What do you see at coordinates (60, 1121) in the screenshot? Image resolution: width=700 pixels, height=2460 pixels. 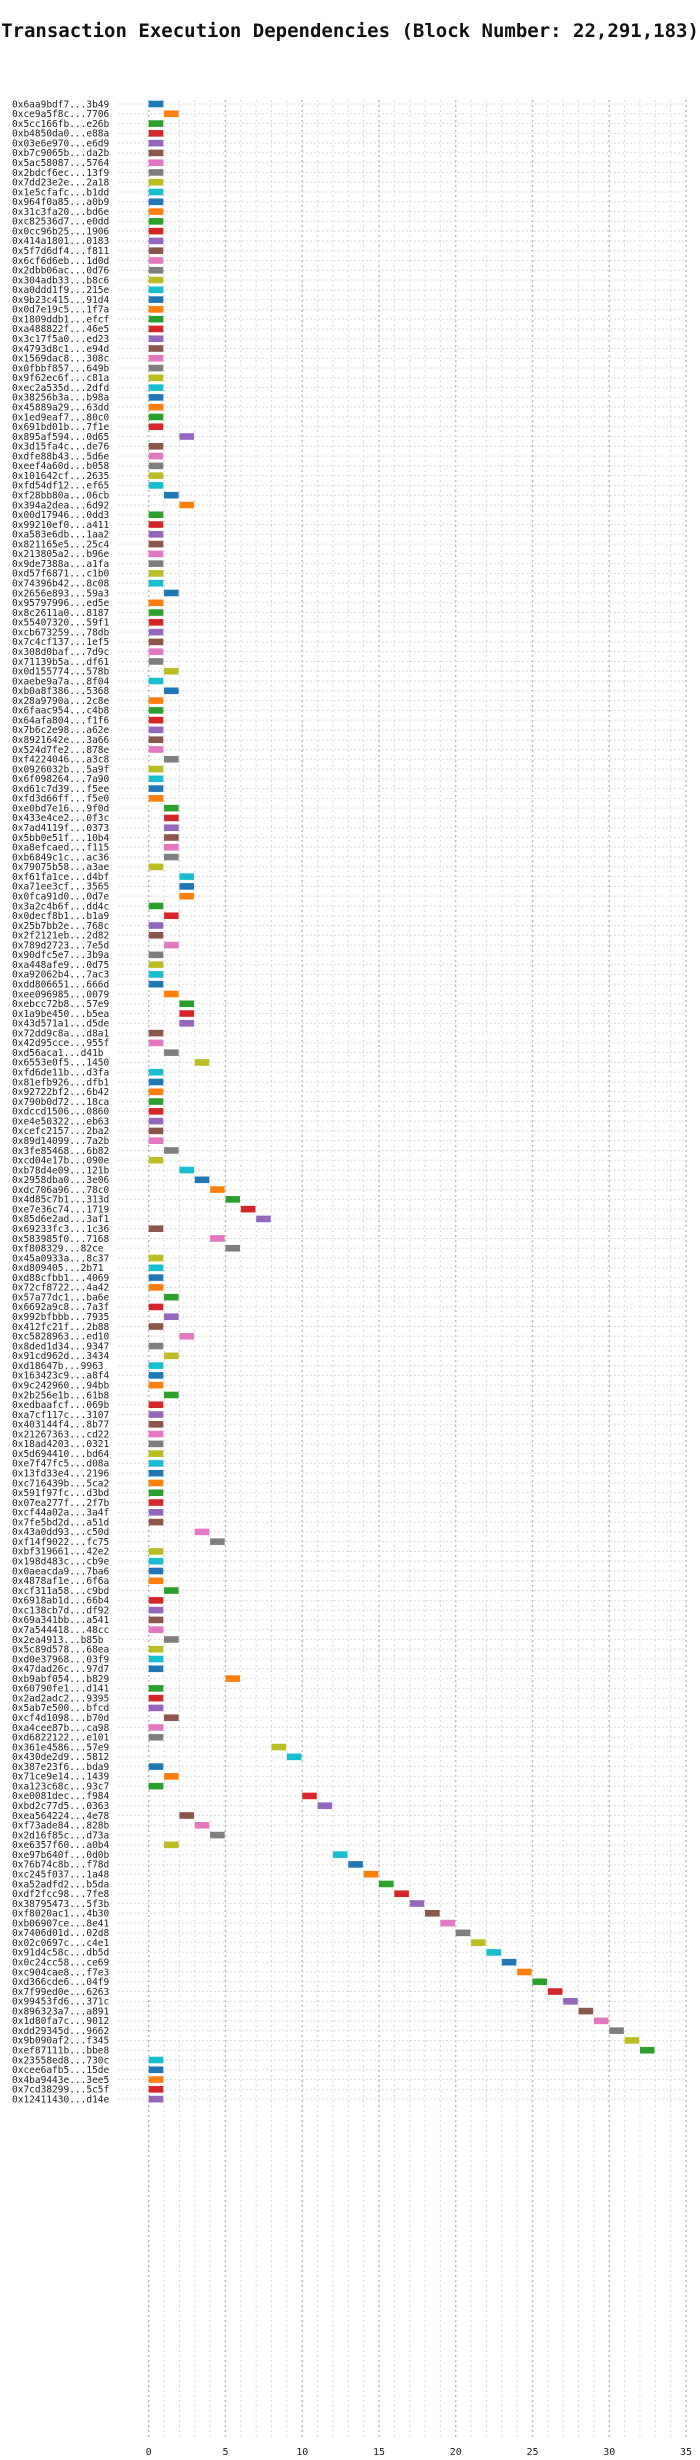 I see `tx-hash-label: 0xe4e50322...eb63` at bounding box center [60, 1121].